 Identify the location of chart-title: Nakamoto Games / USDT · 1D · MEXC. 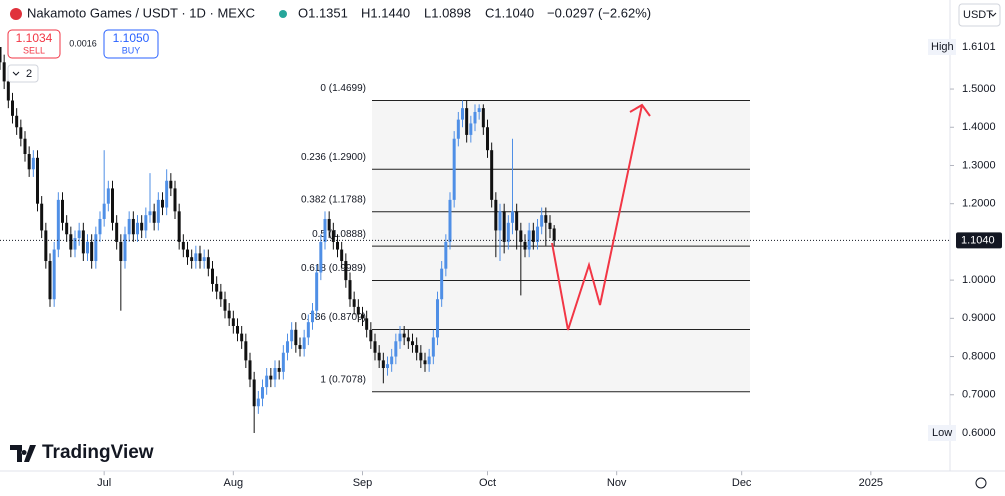
(141, 12).